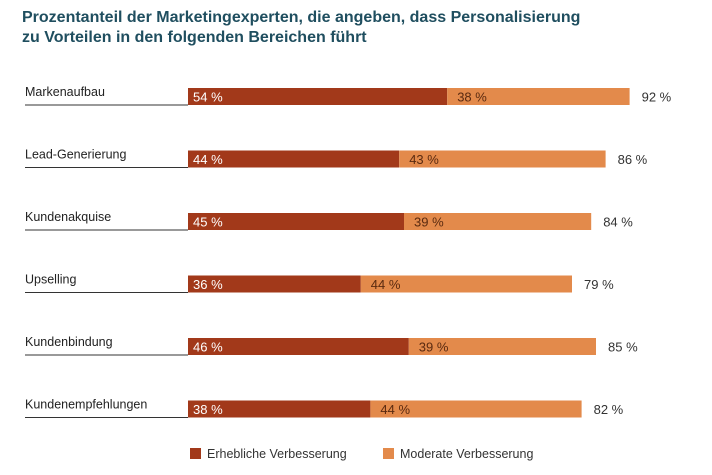  Describe the element at coordinates (50, 280) in the screenshot. I see `category-label: Upselling` at that location.